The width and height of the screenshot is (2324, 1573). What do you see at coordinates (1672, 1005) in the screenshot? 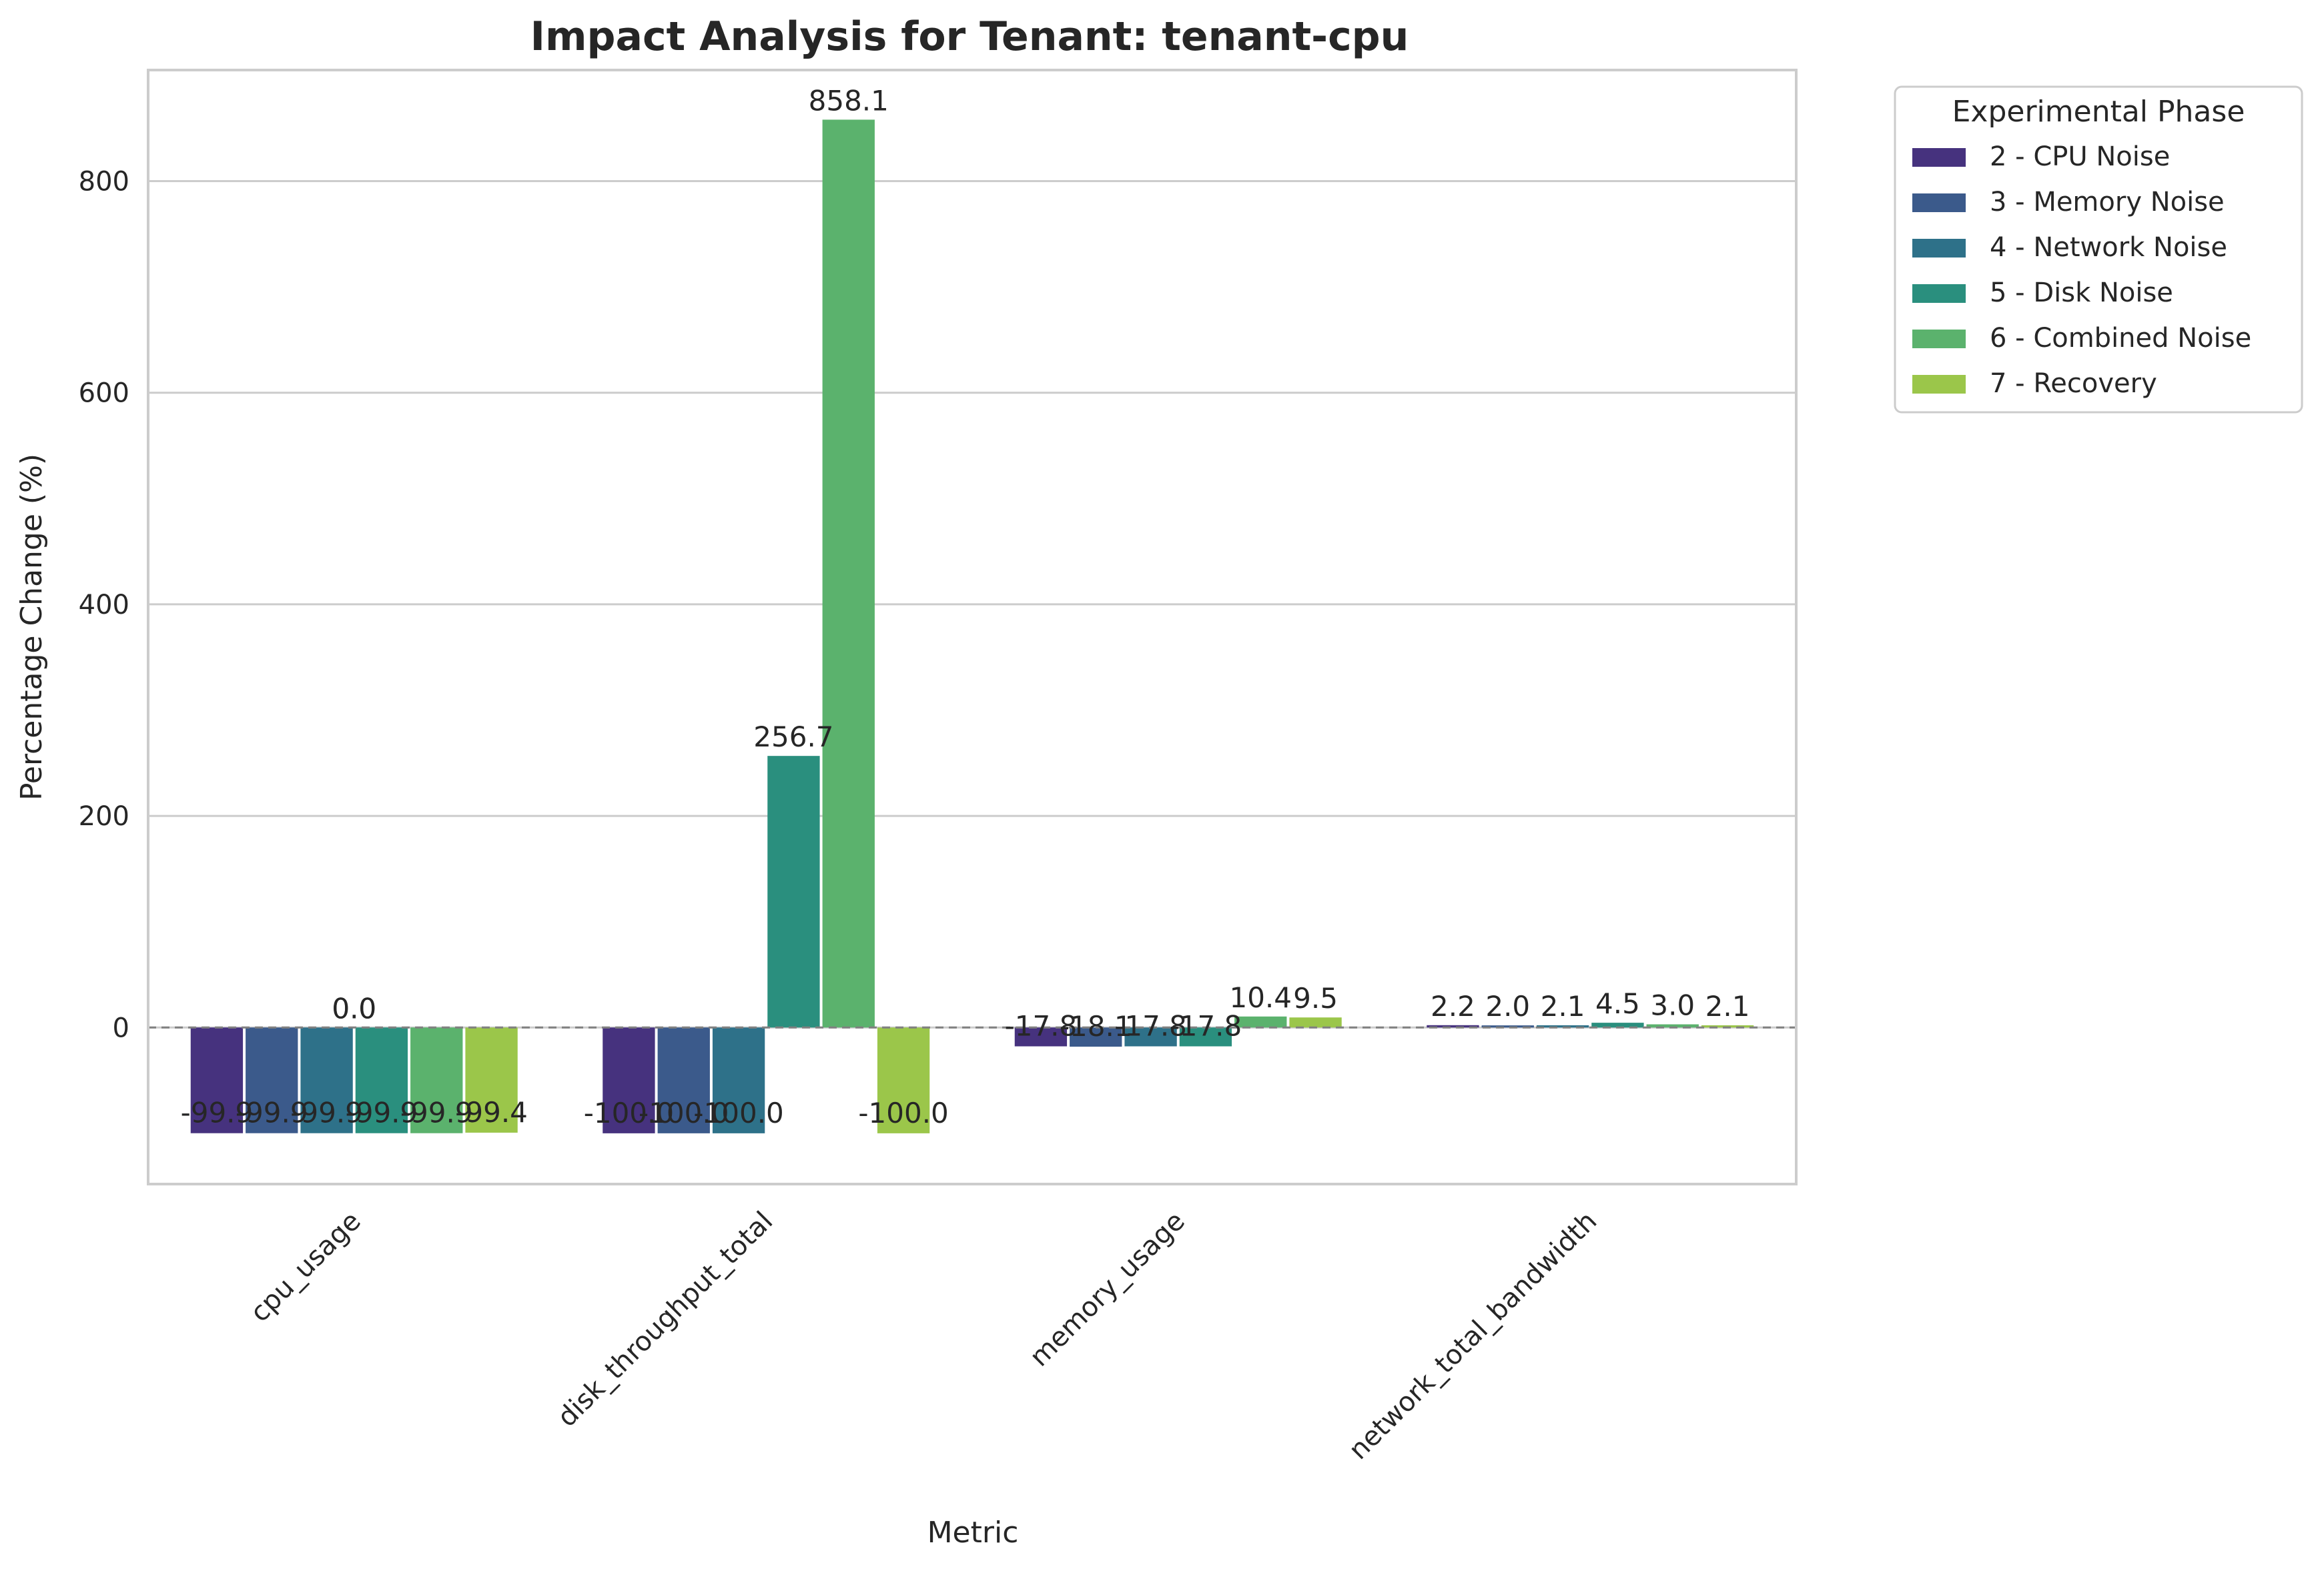
I see `bar-value-label: 3.0` at bounding box center [1672, 1005].